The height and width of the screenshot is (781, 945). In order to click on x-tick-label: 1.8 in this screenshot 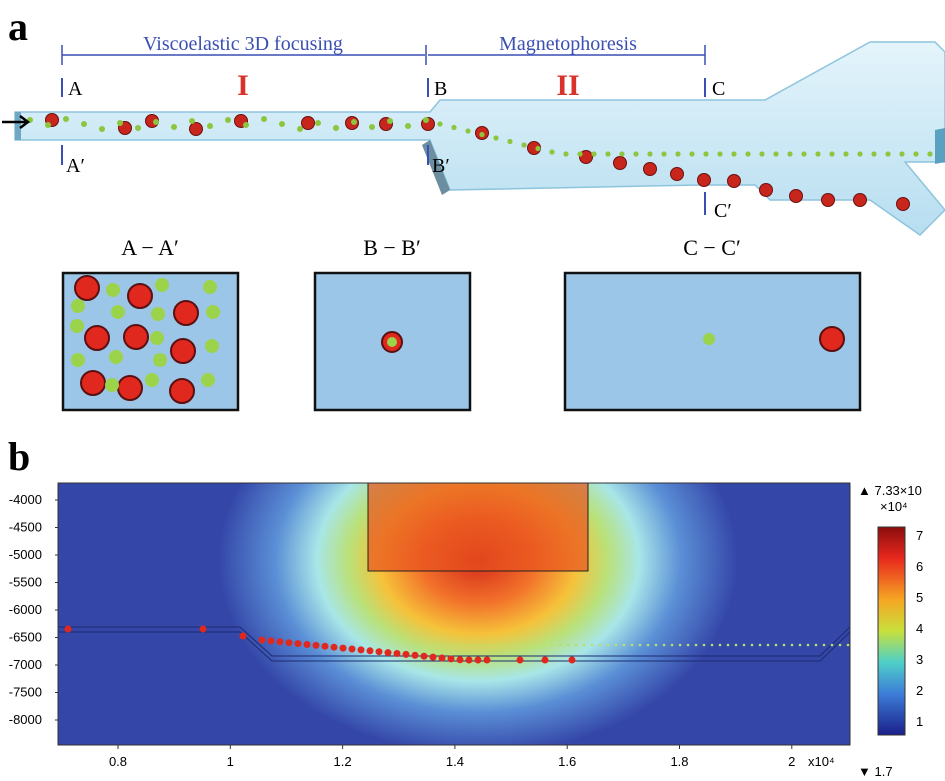, I will do `click(679, 761)`.